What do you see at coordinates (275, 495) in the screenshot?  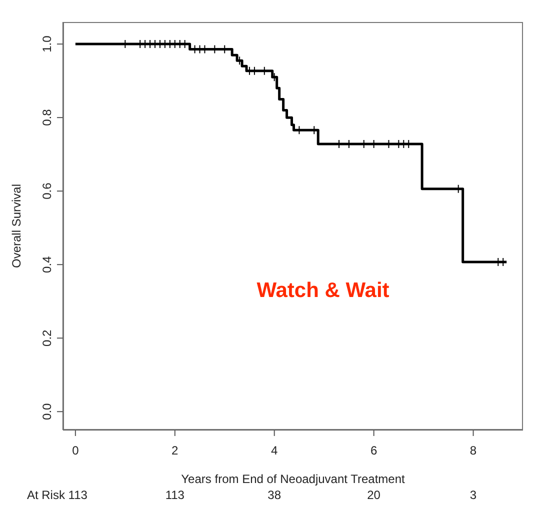 I see `text: 38` at bounding box center [275, 495].